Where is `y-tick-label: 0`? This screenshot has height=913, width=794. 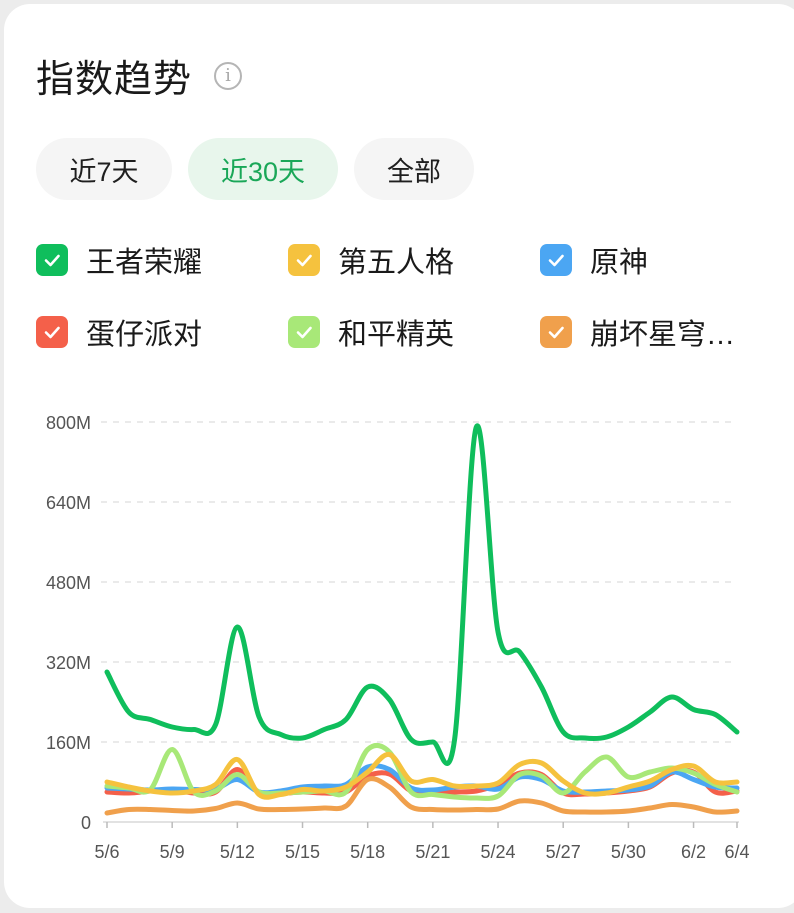 y-tick-label: 0 is located at coordinates (86, 823).